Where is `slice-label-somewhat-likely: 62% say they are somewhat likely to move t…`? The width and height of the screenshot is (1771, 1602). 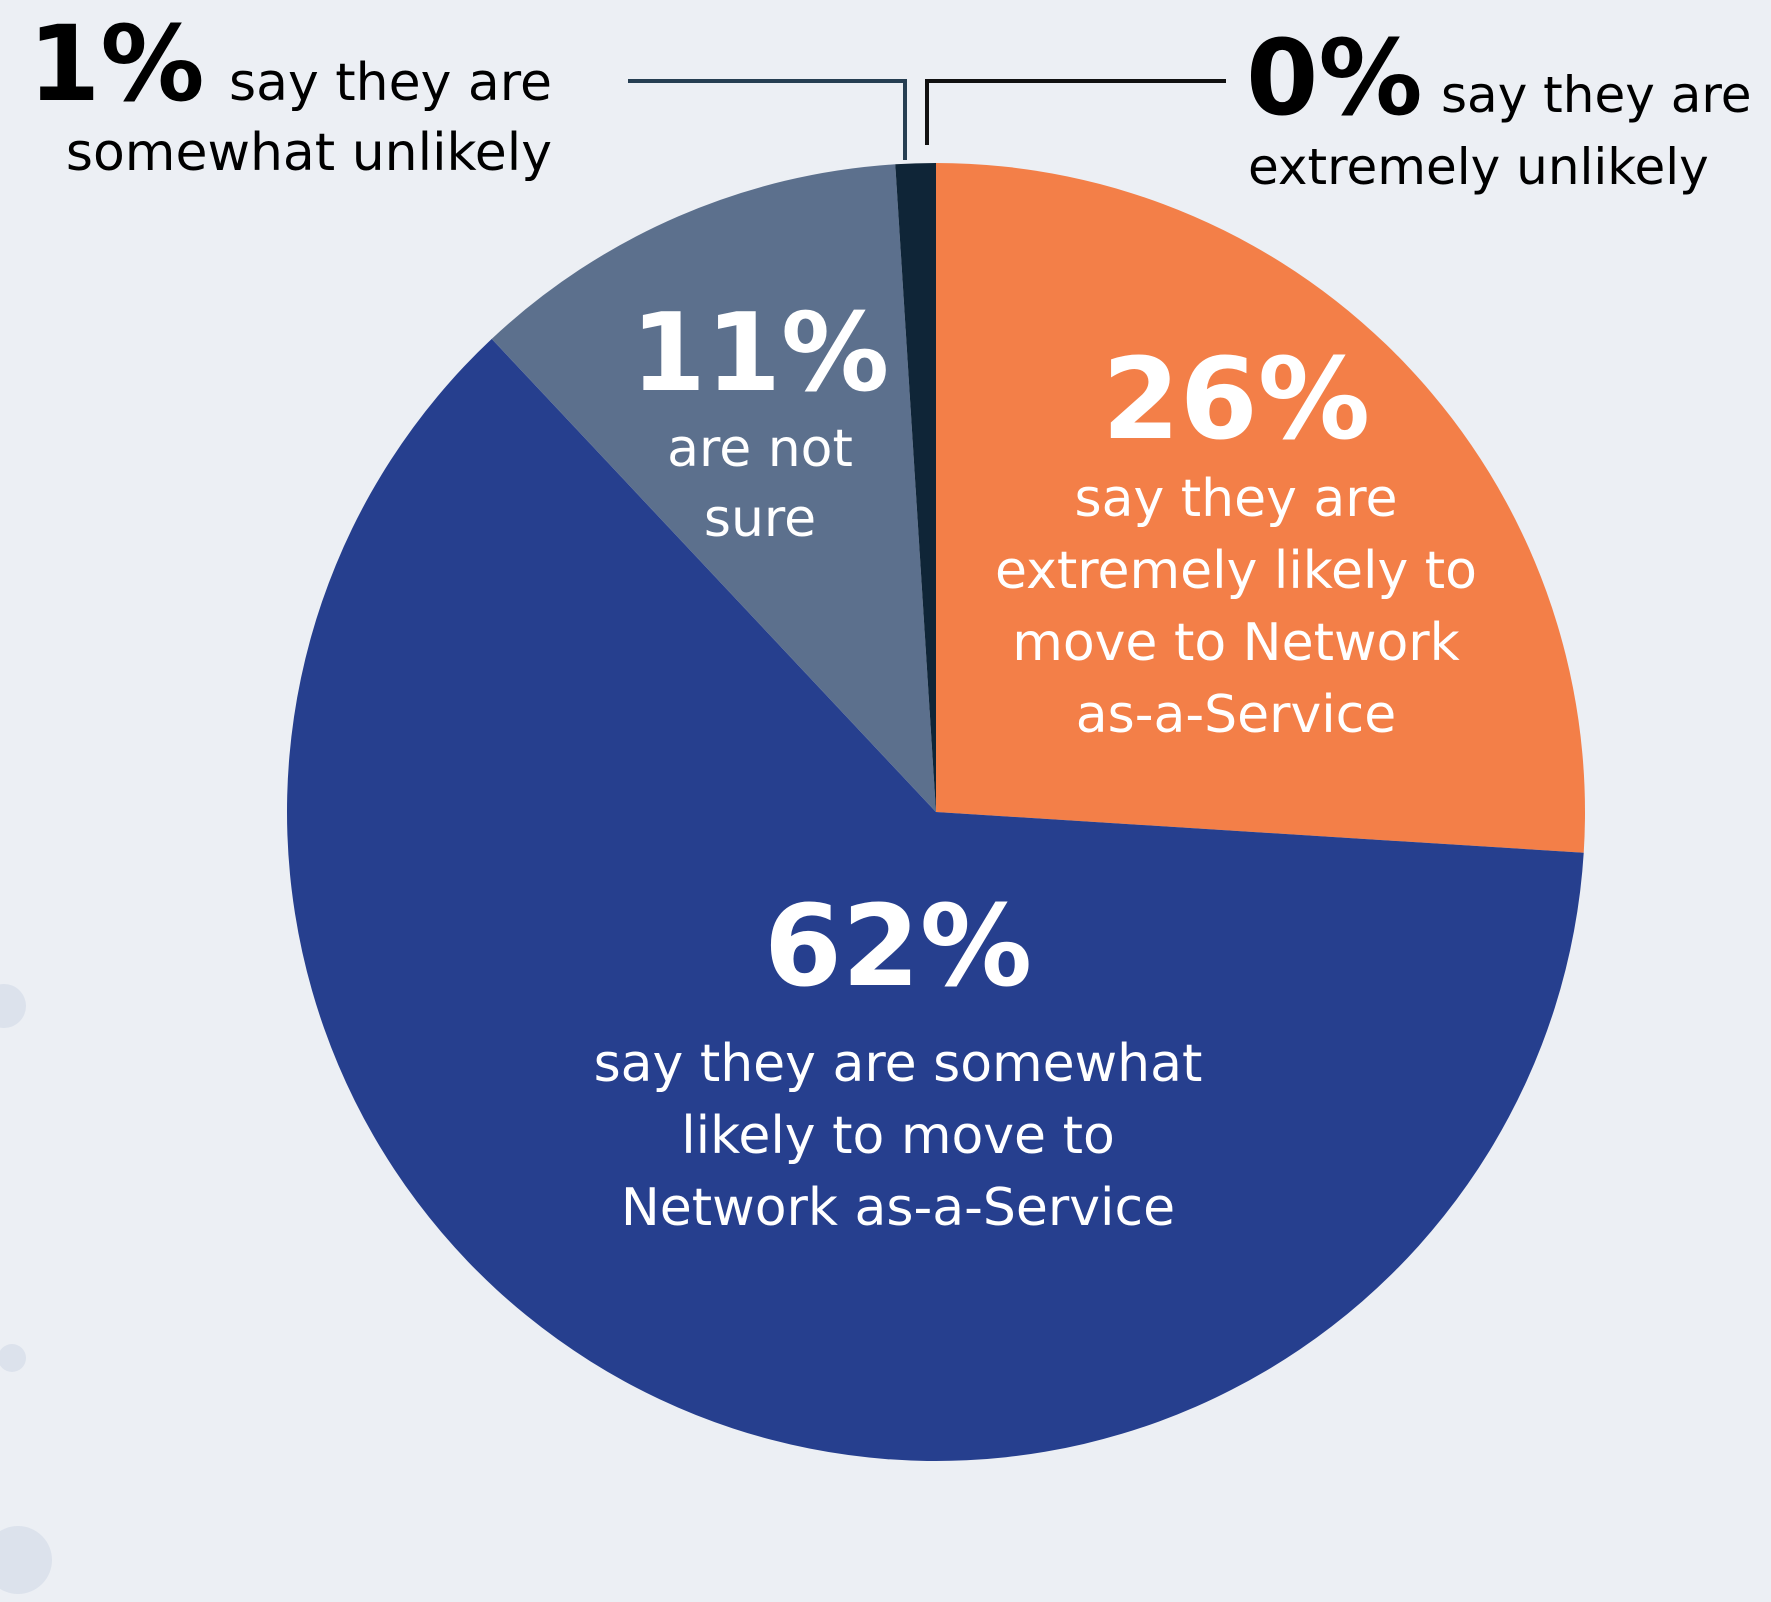
slice-label-somewhat-likely: 62% say they are somewhat likely to move t… is located at coordinates (898, 1060).